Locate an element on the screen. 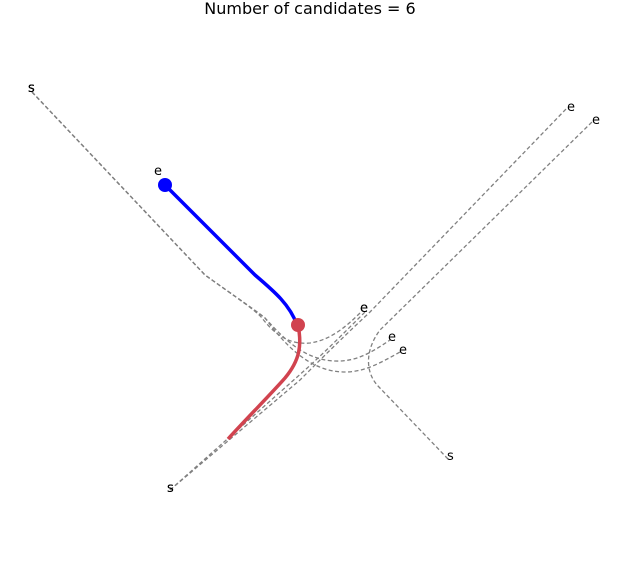  candidate-6-end-label: e is located at coordinates (596, 120).